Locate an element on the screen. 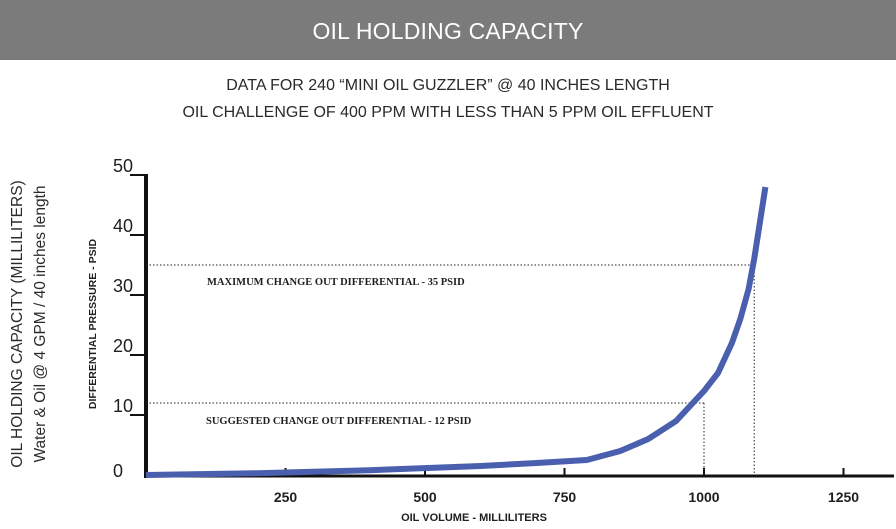 This screenshot has height=529, width=896. y-axis-title: DIFFERENTIAL PRESSURE - PSID is located at coordinates (93, 324).